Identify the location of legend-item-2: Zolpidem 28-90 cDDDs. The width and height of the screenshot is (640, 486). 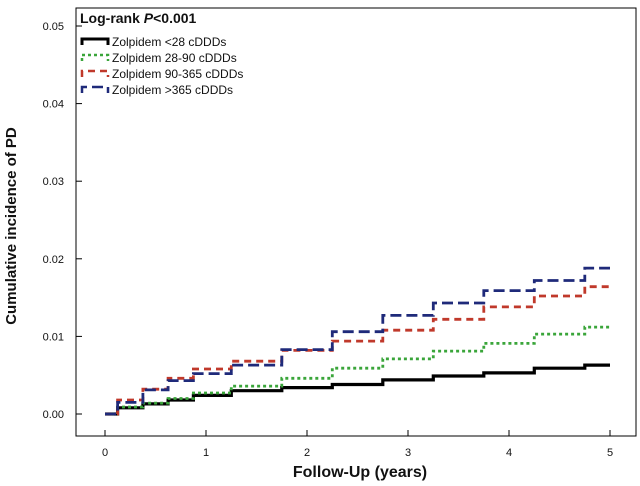
(161, 58).